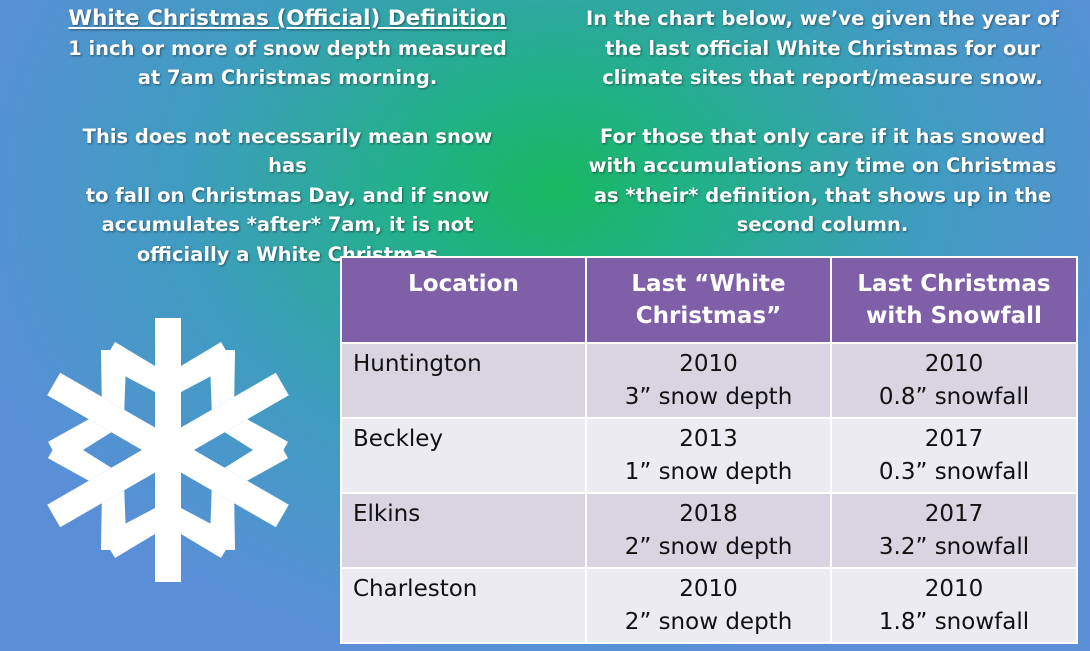 The image size is (1090, 651). What do you see at coordinates (954, 547) in the screenshot?
I see `detail: 3.2” snowfall` at bounding box center [954, 547].